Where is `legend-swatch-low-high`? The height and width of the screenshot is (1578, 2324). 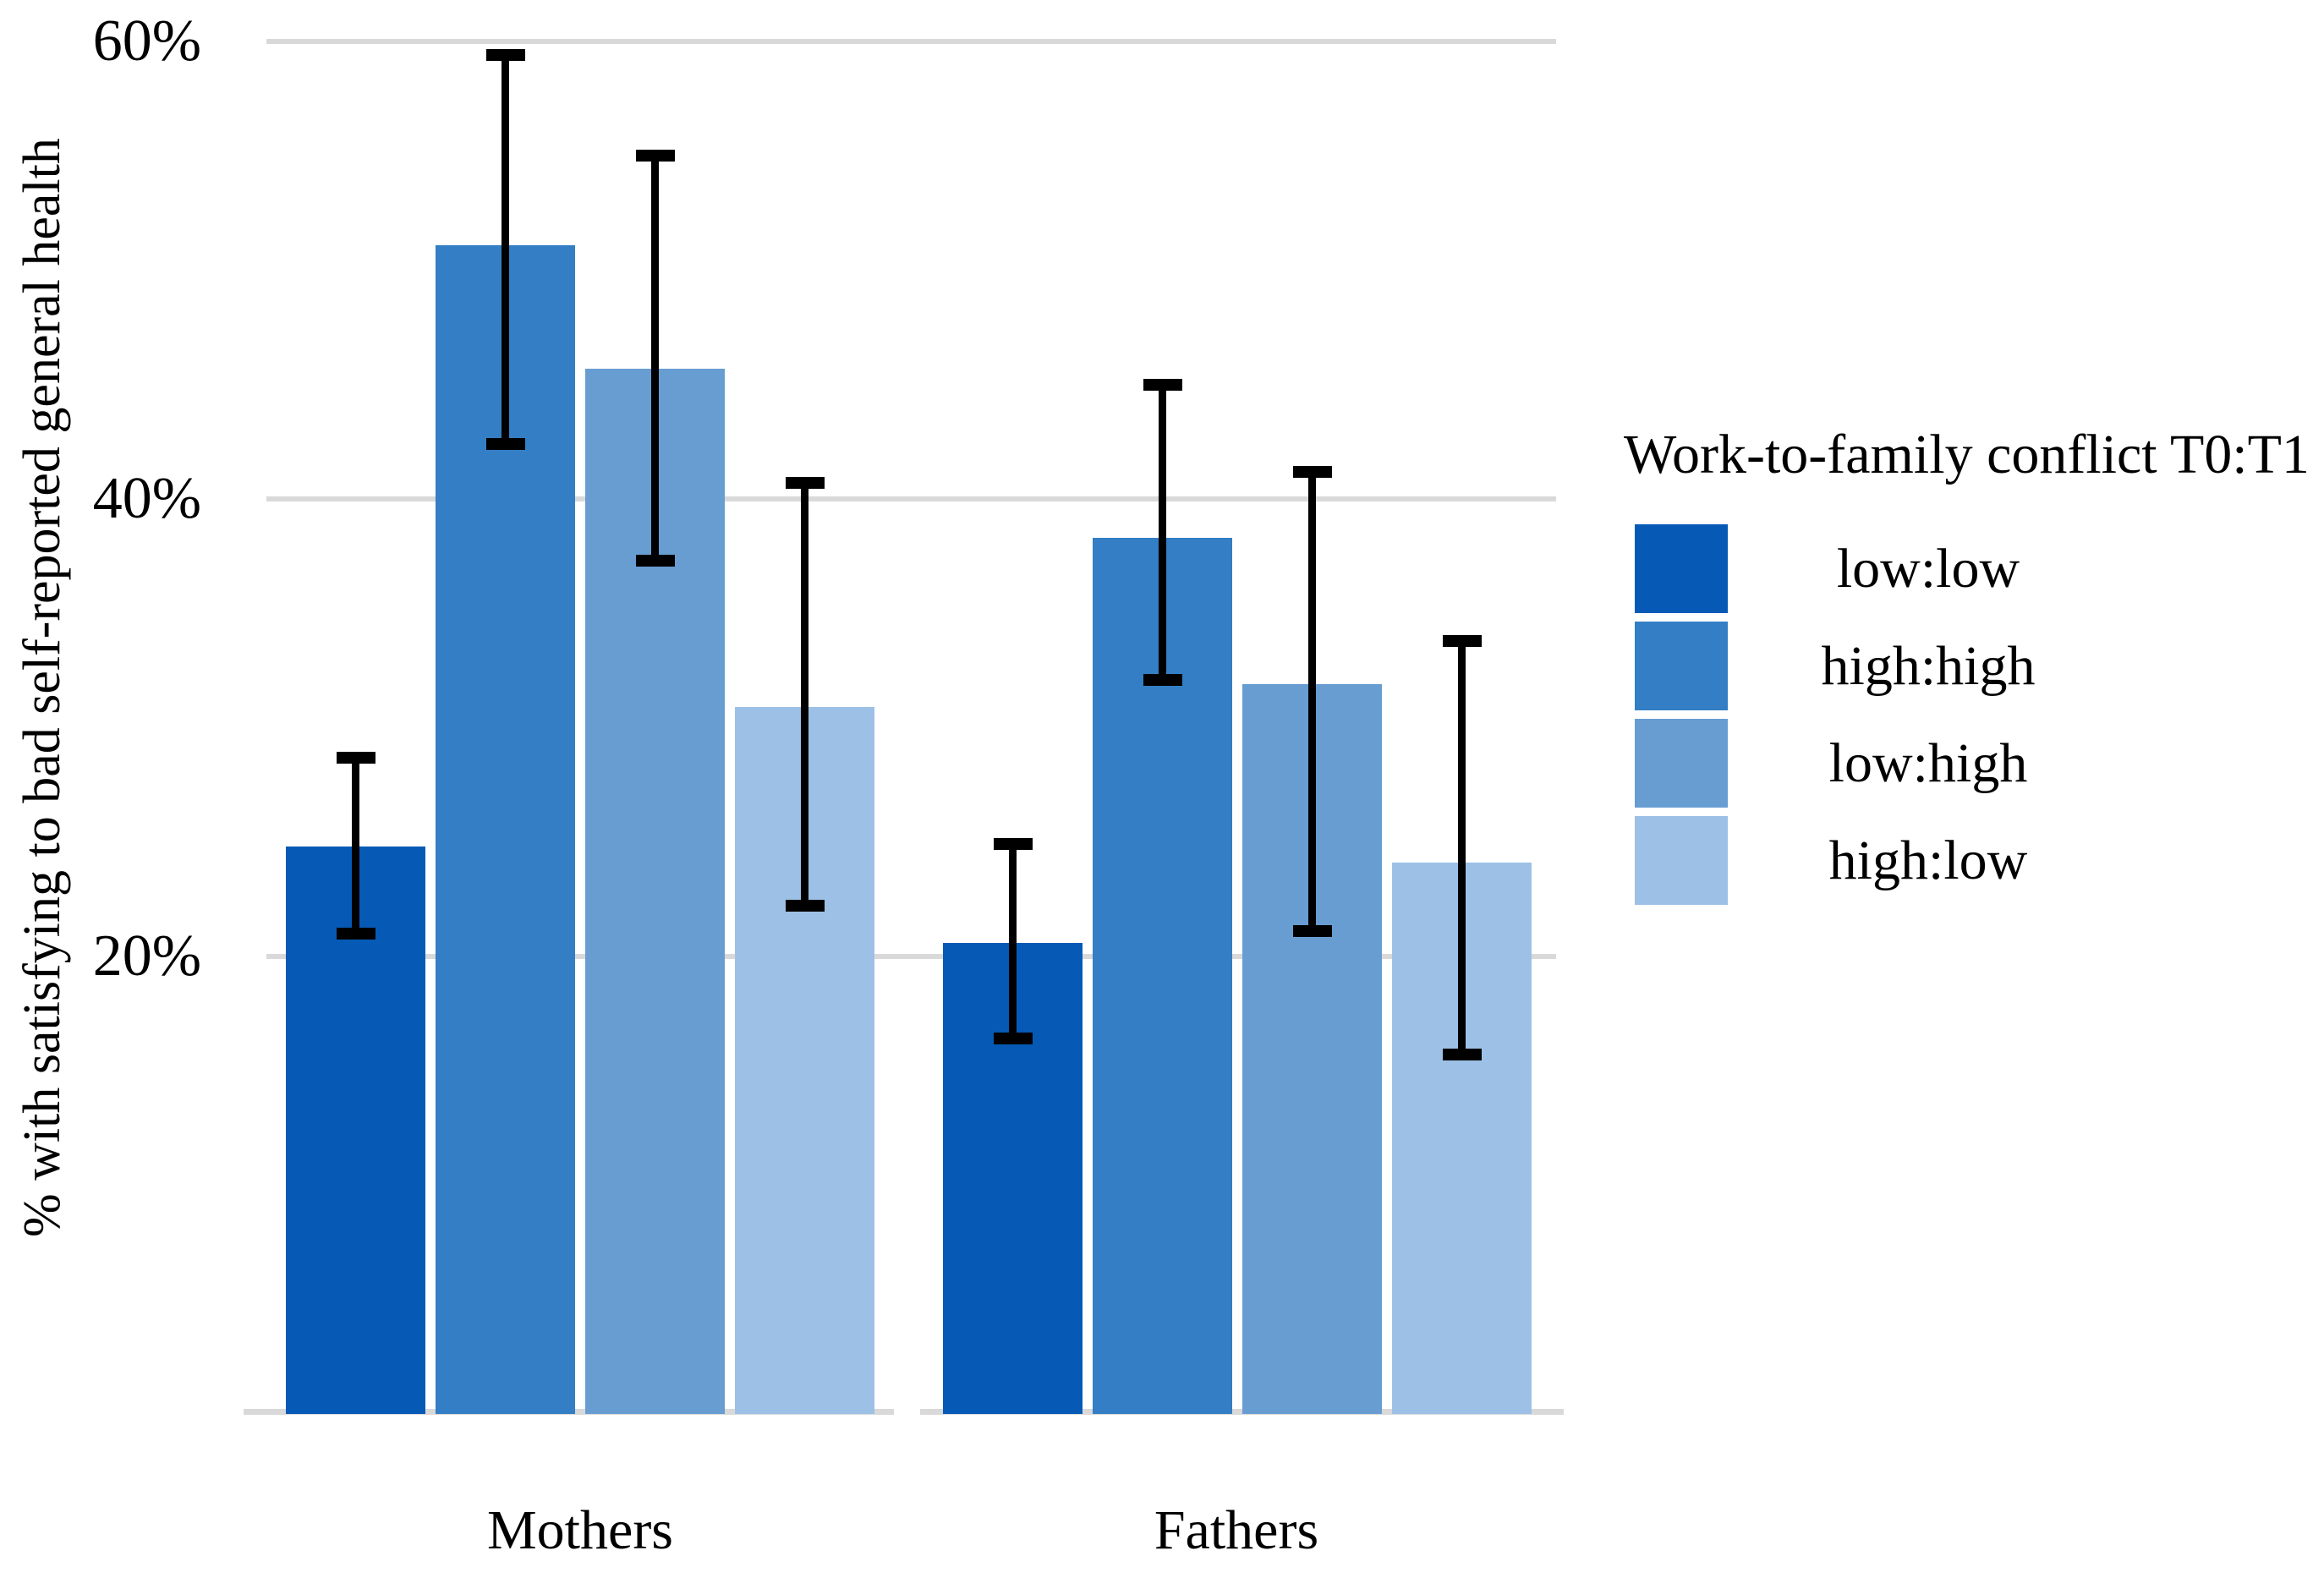 legend-swatch-low-high is located at coordinates (1681, 763).